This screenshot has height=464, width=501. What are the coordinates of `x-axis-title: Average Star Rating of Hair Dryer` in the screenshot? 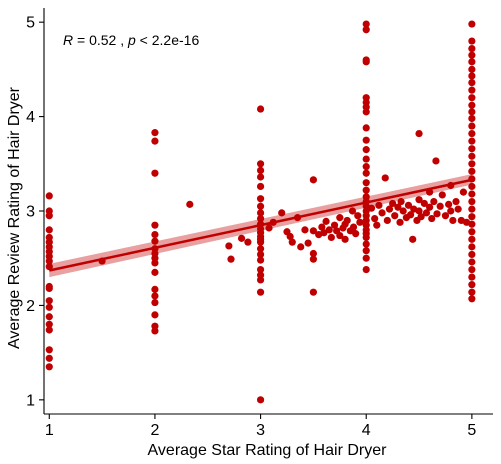 It's located at (268, 450).